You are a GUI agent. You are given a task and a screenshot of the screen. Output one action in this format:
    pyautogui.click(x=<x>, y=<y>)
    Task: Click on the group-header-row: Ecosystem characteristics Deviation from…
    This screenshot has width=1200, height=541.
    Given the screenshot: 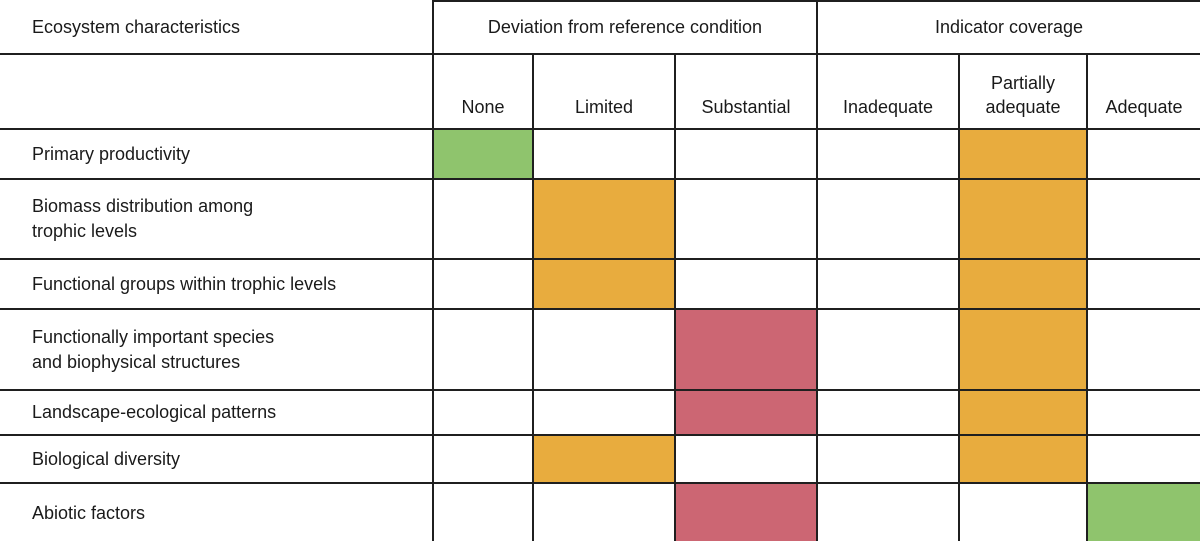 What is the action you would take?
    pyautogui.click(x=600, y=27)
    